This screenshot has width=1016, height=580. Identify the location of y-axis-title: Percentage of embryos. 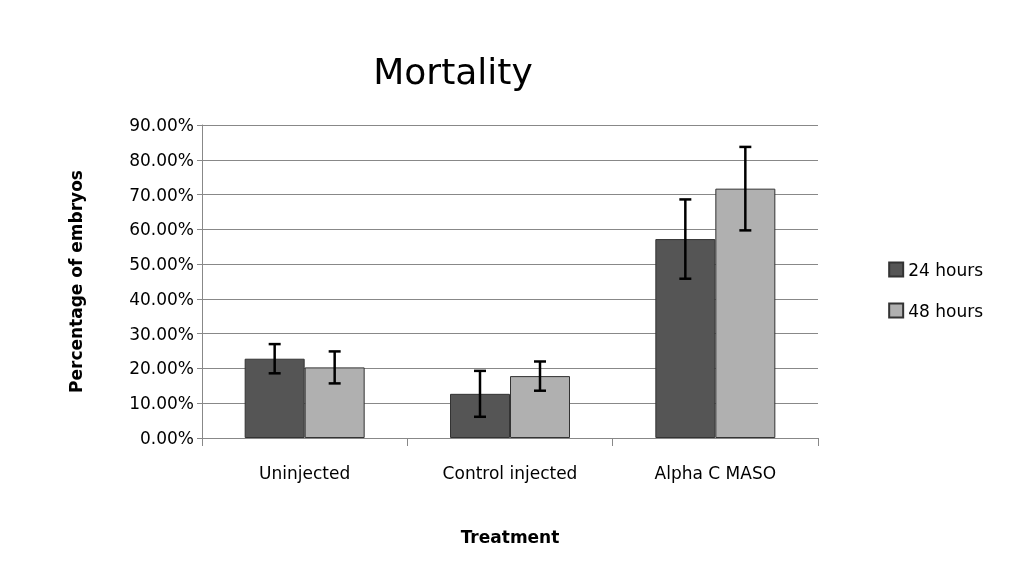
(75, 281).